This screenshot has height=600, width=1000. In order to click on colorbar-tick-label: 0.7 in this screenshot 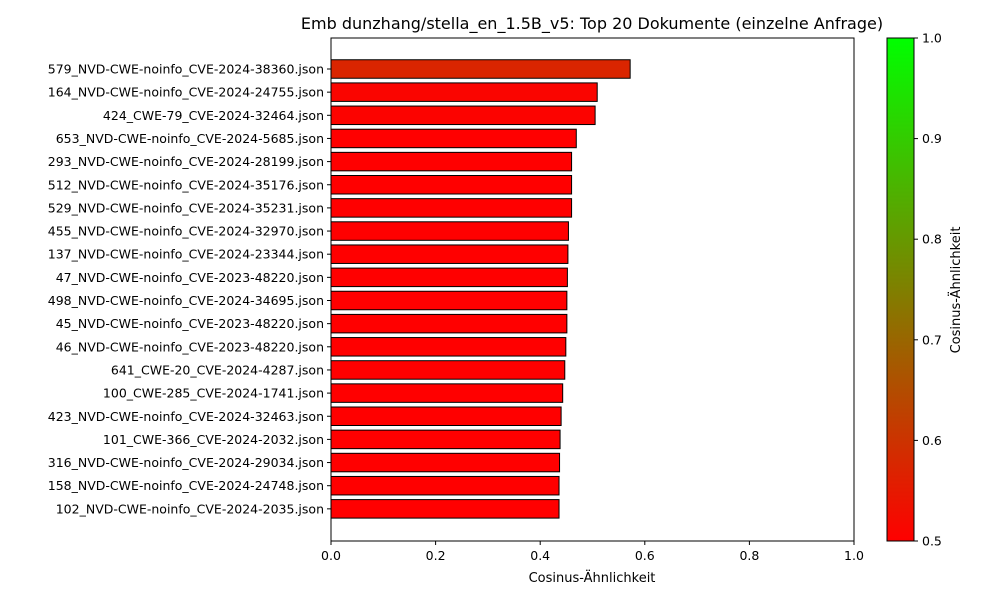, I will do `click(932, 339)`.